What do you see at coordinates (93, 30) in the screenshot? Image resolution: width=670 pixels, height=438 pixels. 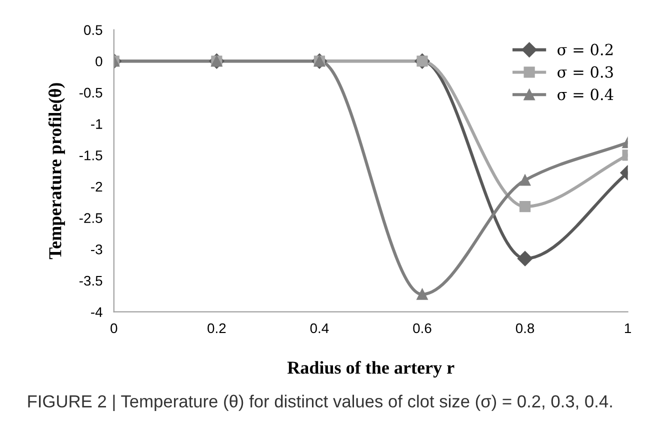 I see `y-tick-label: 0.5` at bounding box center [93, 30].